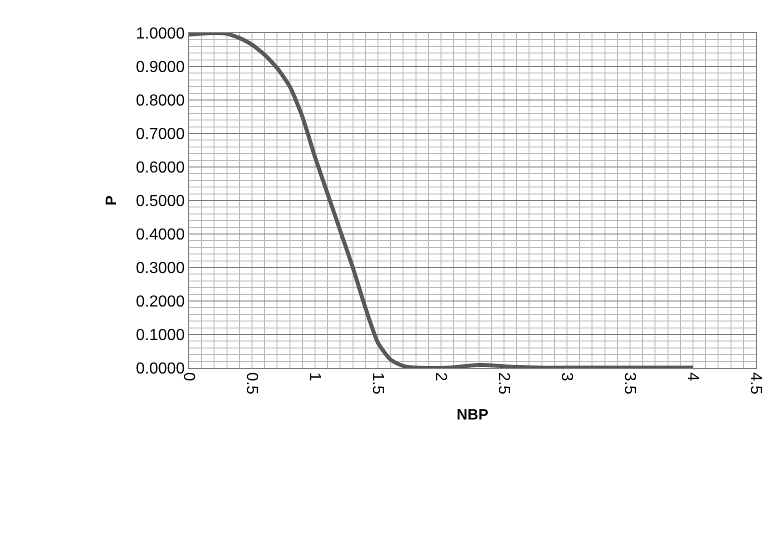  I want to click on y-tick-label: 0.9000, so click(160, 67).